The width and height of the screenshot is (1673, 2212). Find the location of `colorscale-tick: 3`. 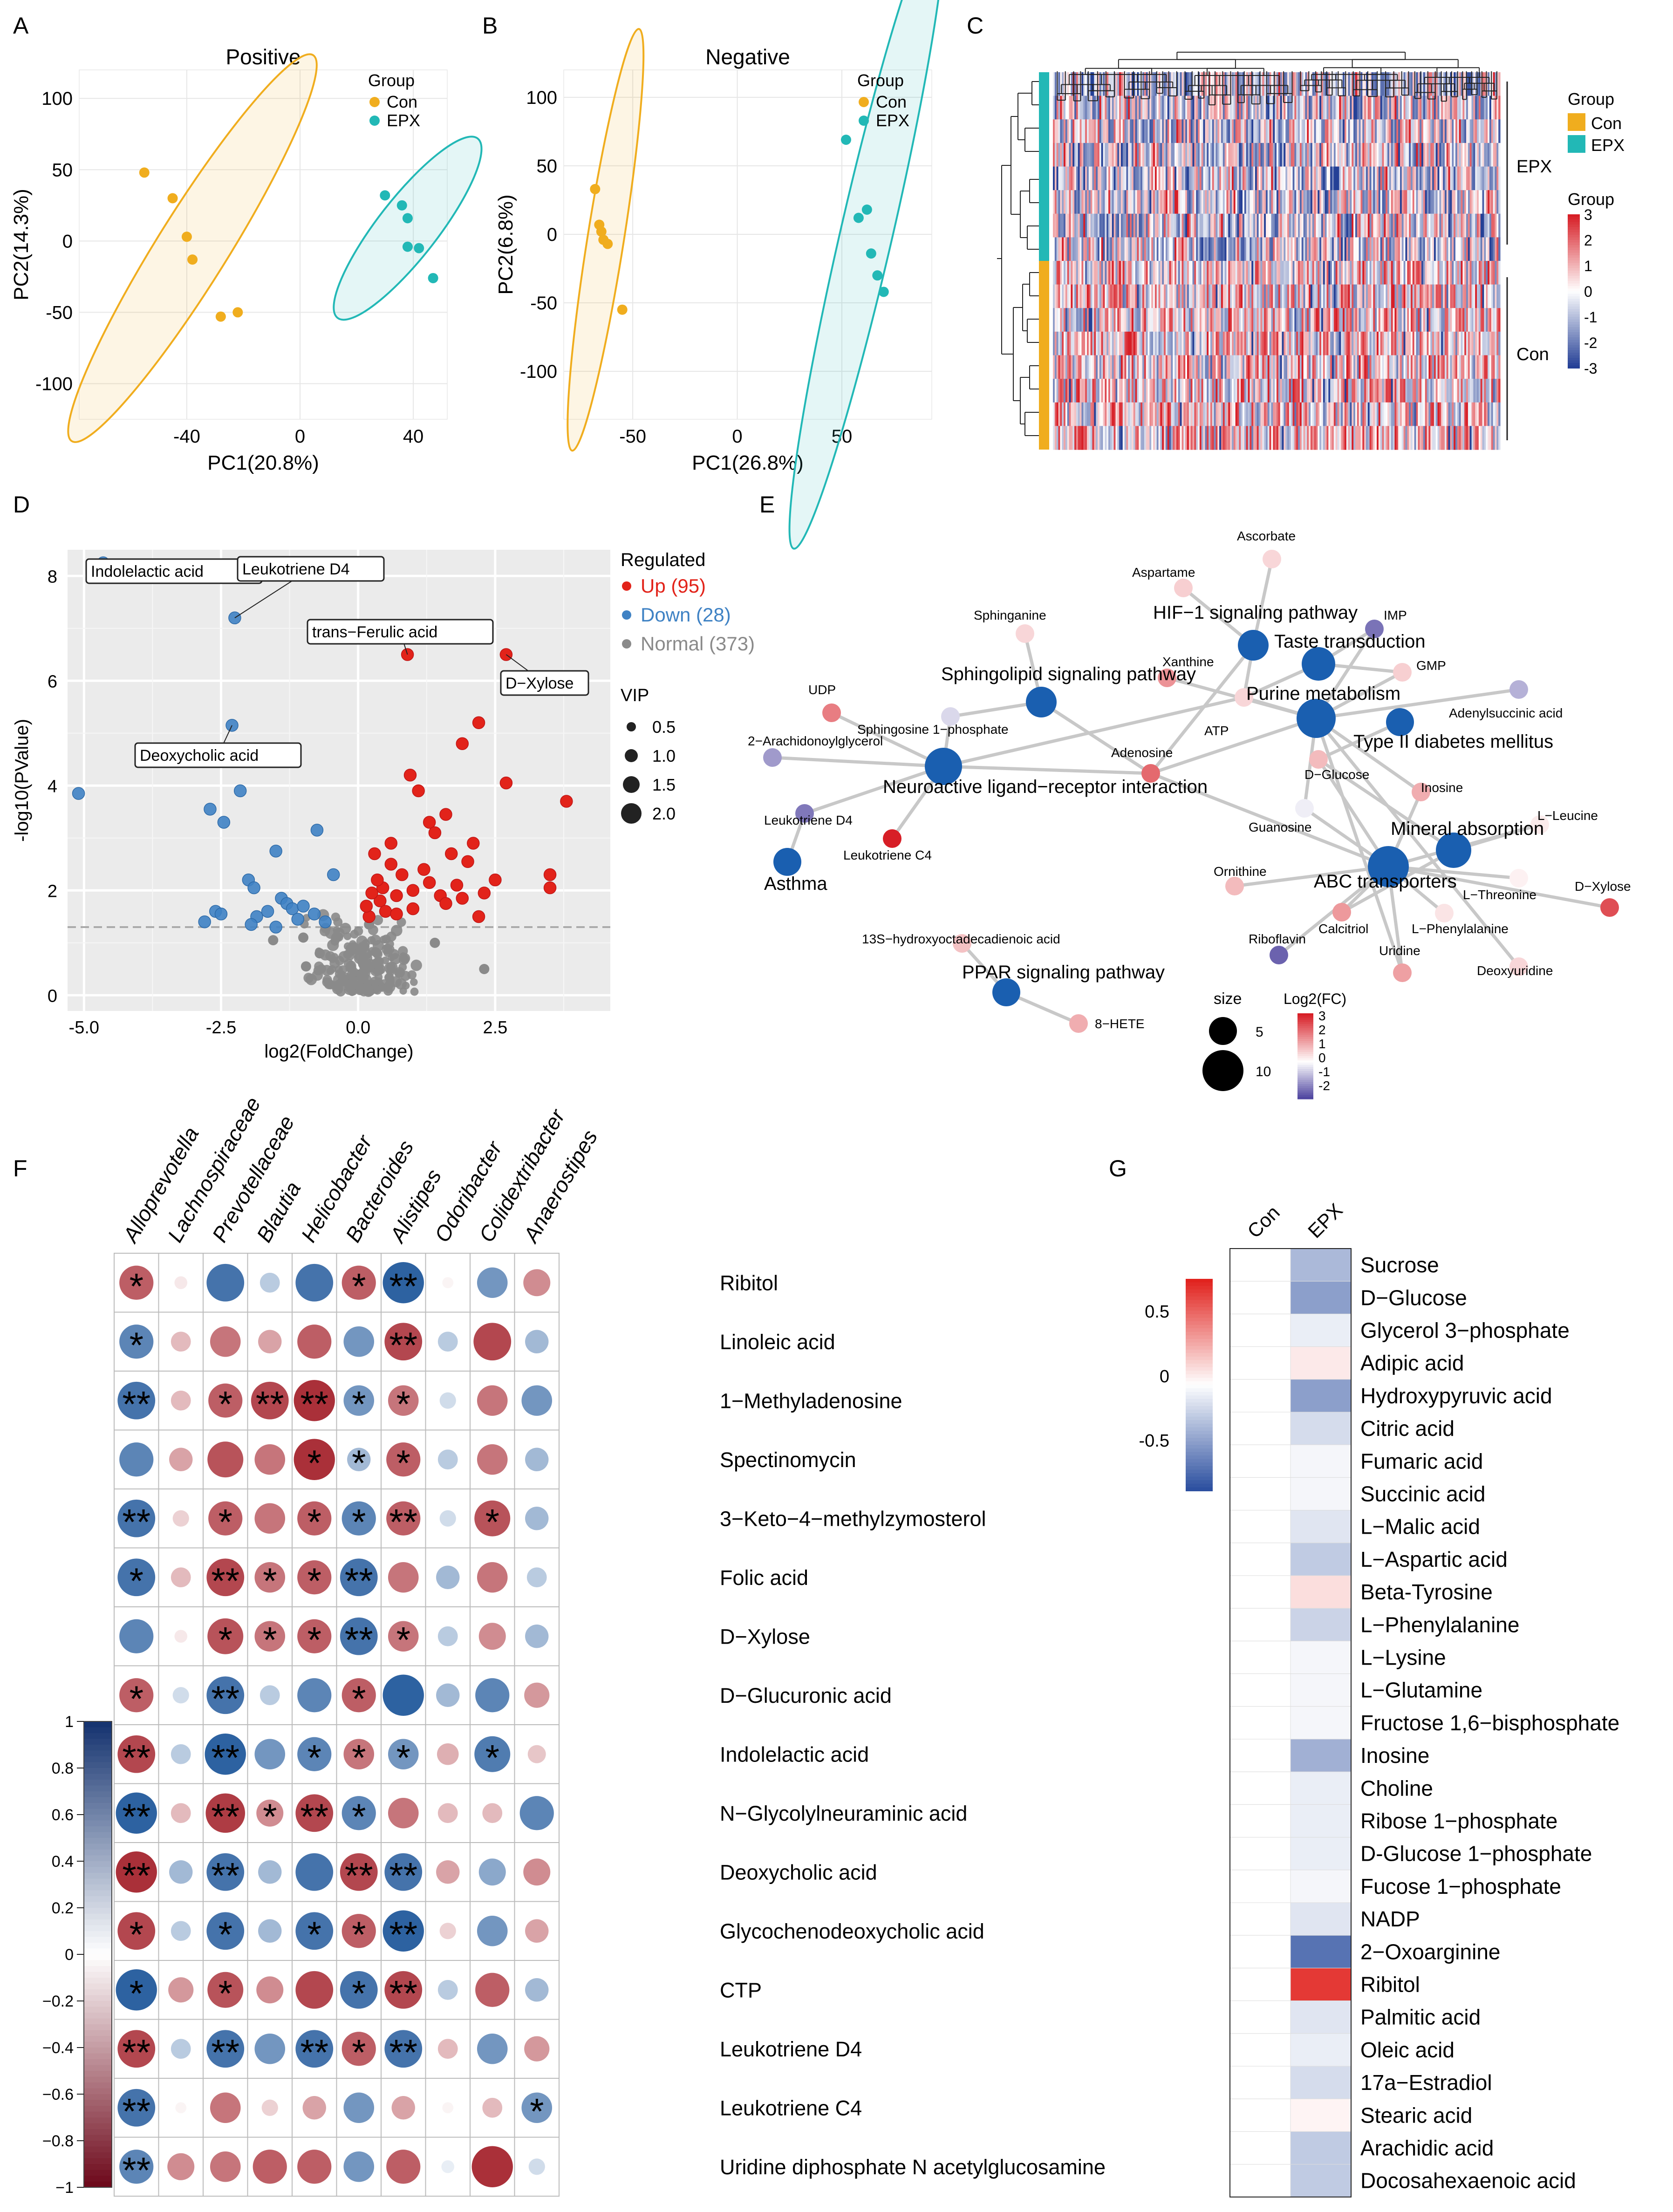

colorscale-tick: 3 is located at coordinates (1588, 214).